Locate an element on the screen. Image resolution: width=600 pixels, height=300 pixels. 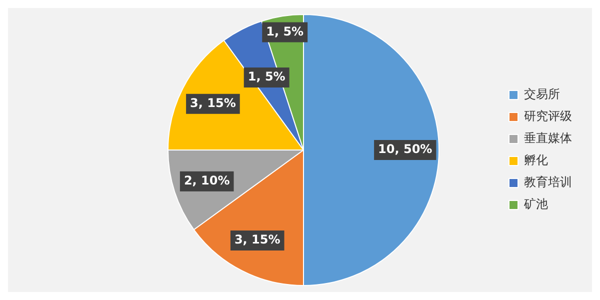
legend-label: 孵化 is located at coordinates (536, 160).